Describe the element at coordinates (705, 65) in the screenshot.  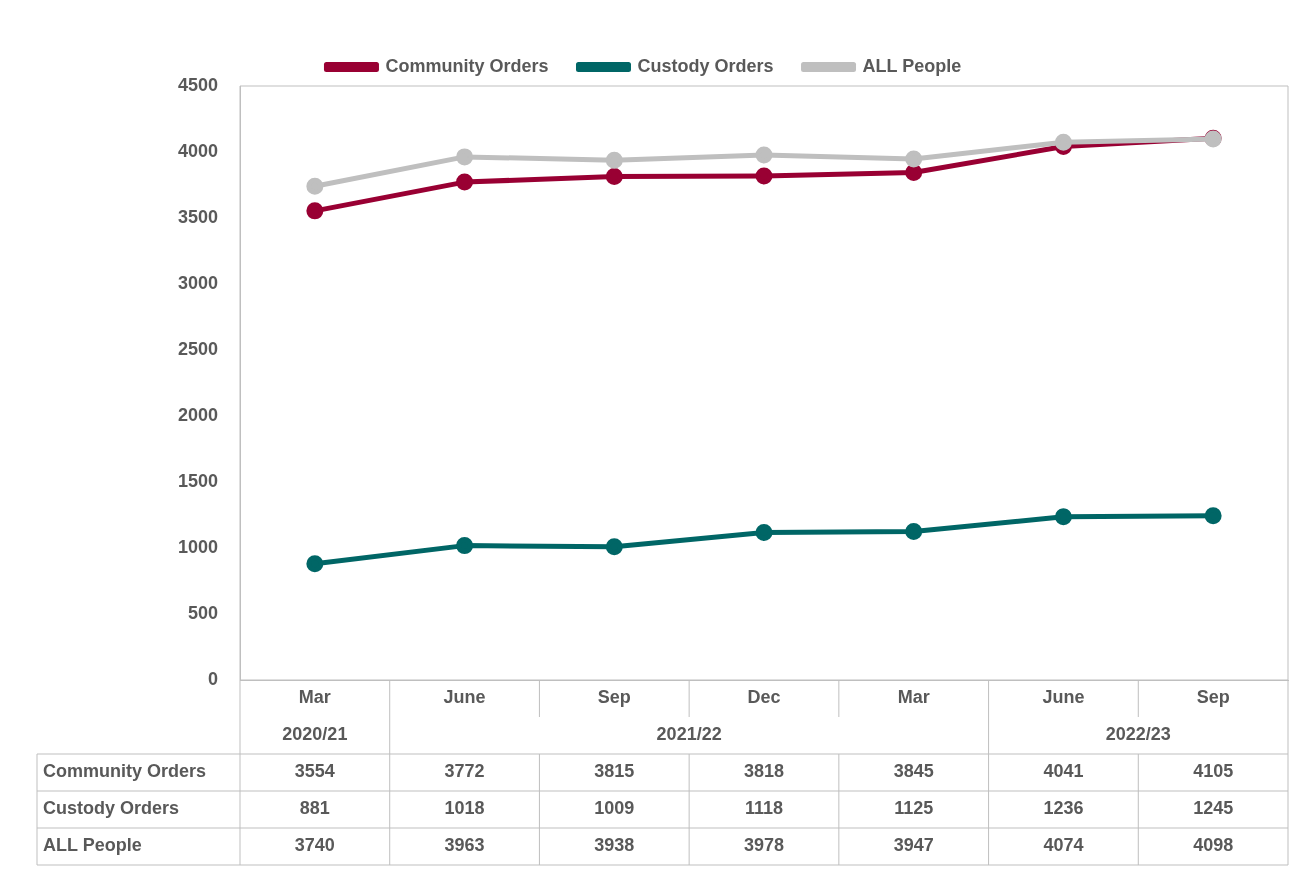
I see `legend-label: Custody Orders` at that location.